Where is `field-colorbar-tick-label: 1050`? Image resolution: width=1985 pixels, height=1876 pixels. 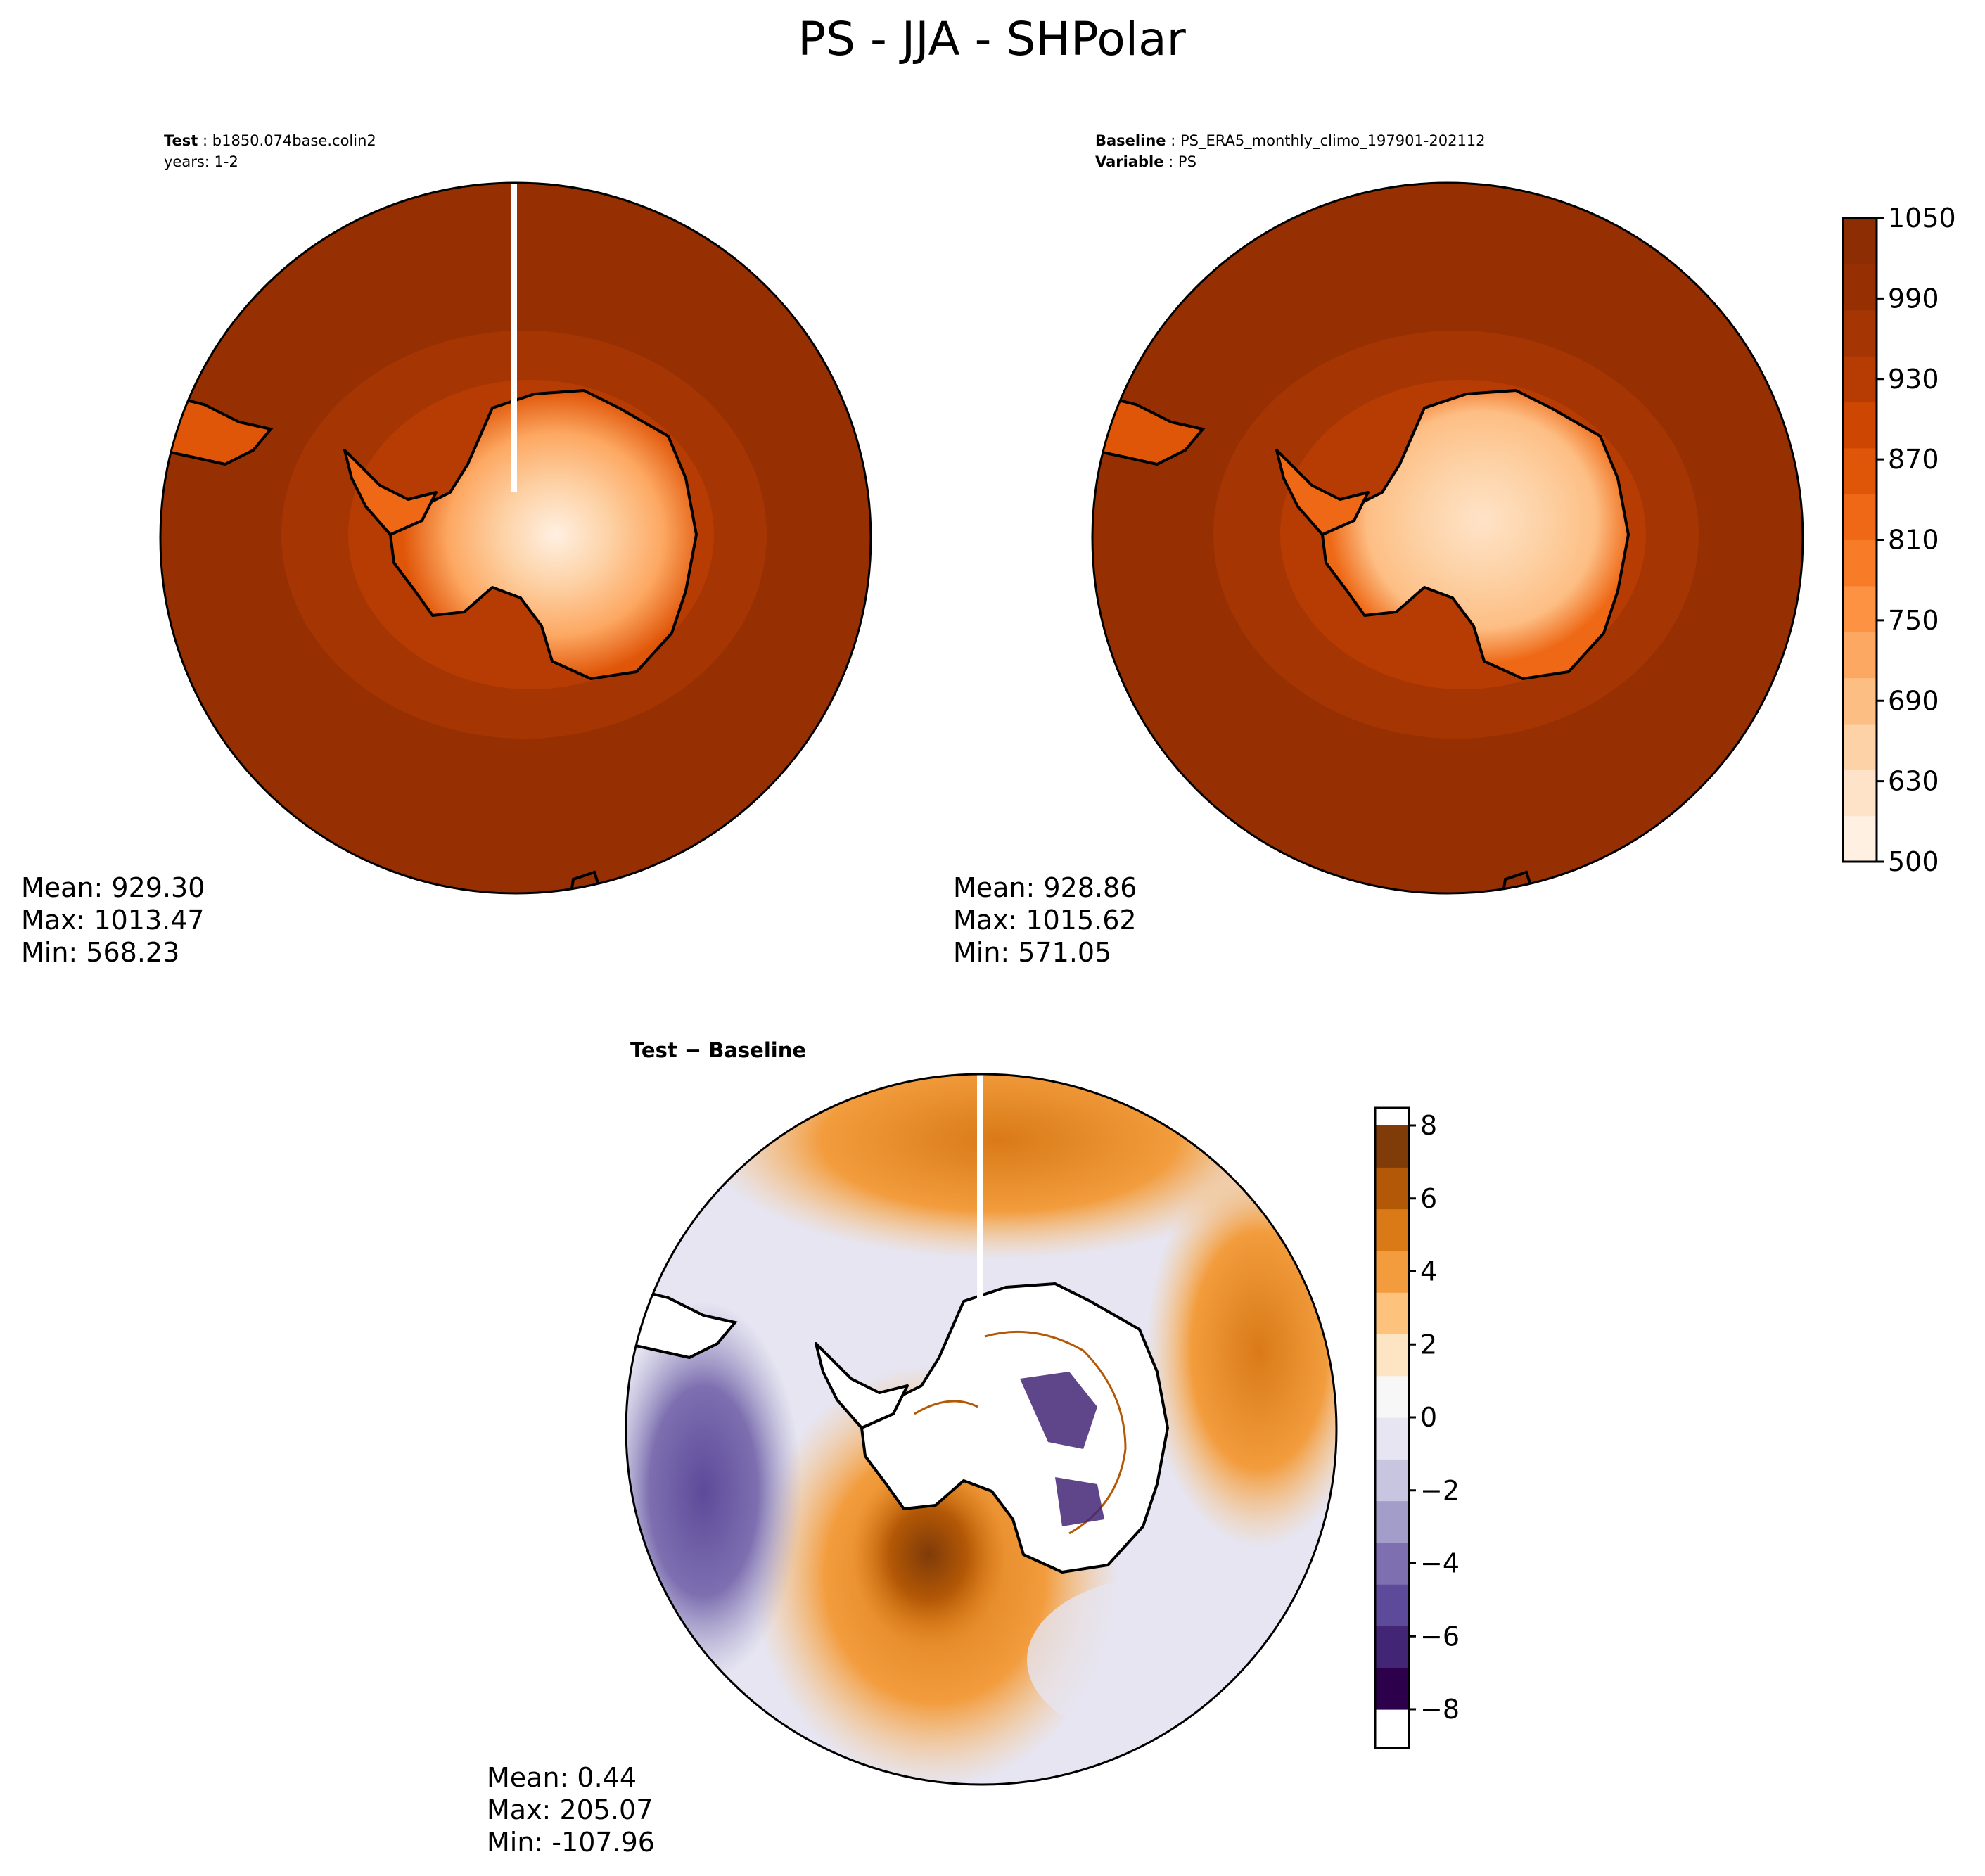 field-colorbar-tick-label: 1050 is located at coordinates (1922, 218).